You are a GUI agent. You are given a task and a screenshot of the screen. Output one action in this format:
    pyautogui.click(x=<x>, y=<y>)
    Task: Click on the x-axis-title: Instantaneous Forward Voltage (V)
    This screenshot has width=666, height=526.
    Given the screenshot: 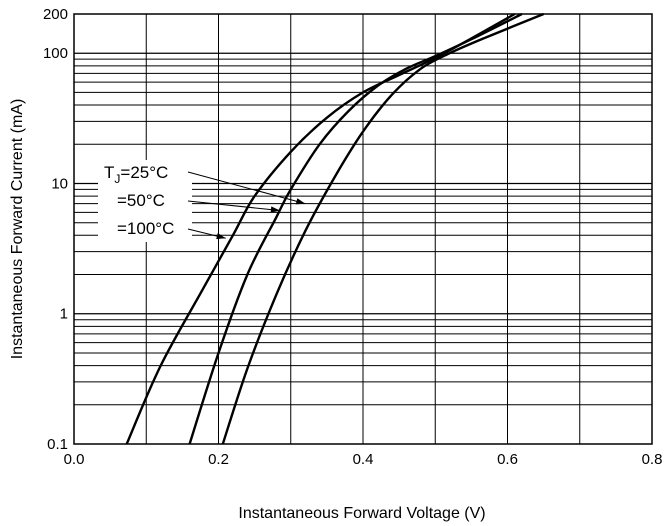 What is the action you would take?
    pyautogui.click(x=361, y=513)
    